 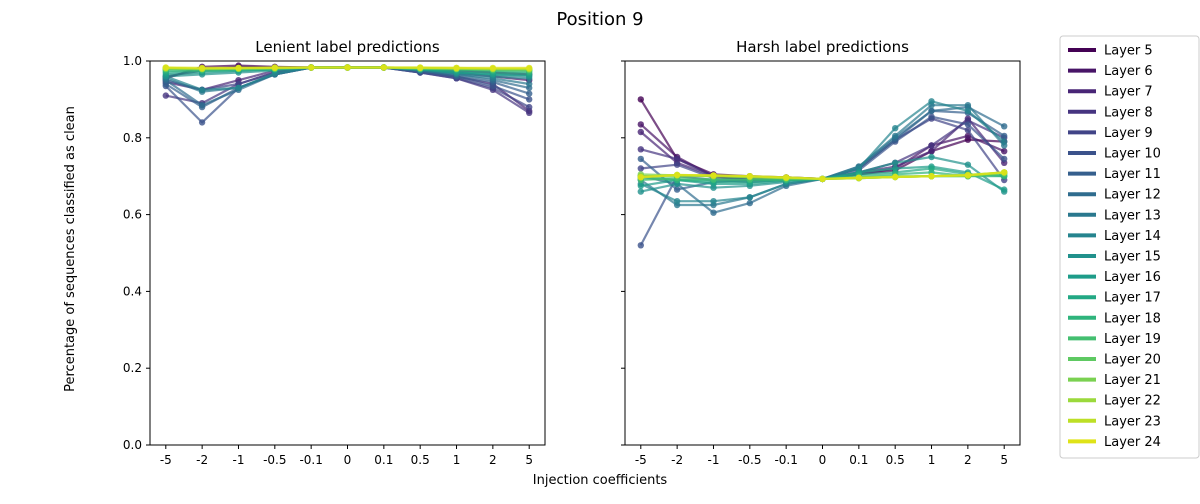 I want to click on legend-label: Layer 15, so click(x=1132, y=257).